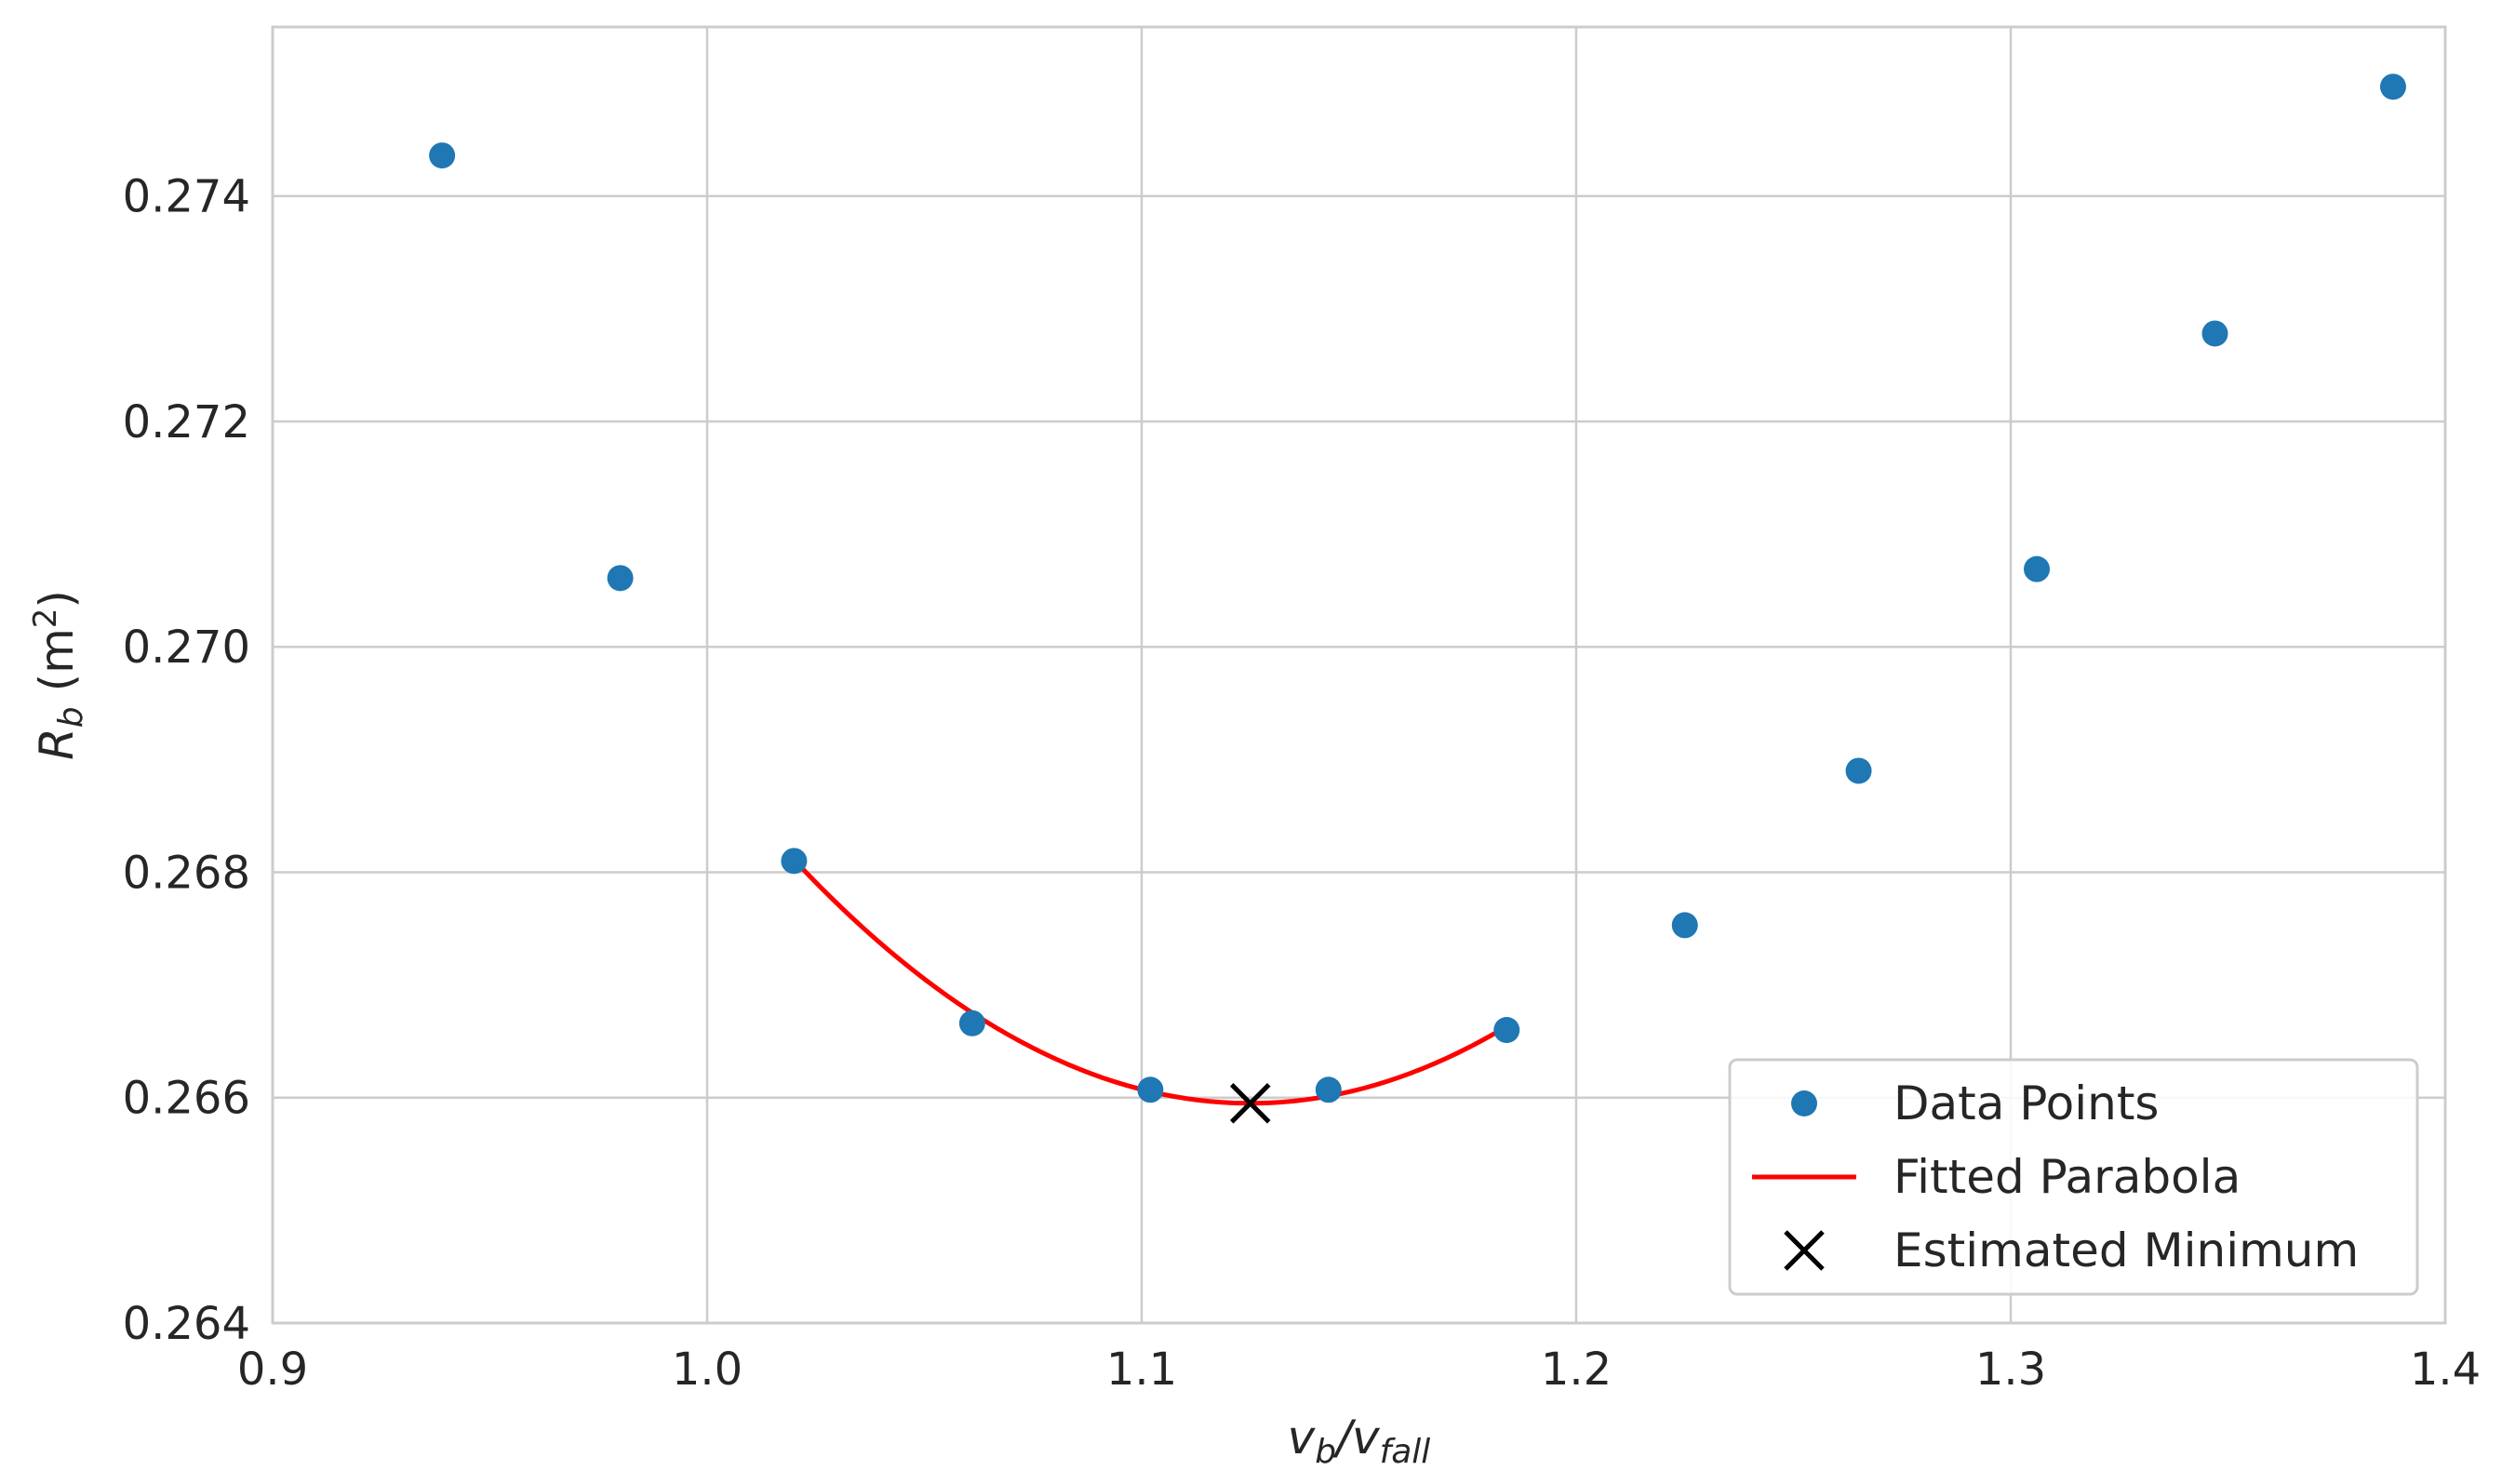 The image size is (2502, 1484). I want to click on x-tick-label: 1.0, so click(707, 1370).